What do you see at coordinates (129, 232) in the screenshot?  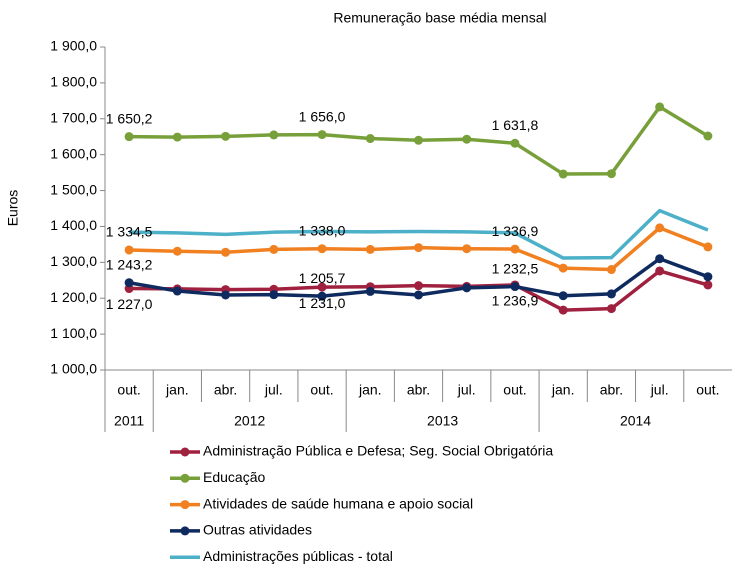 I see `data-label: 1 334,5` at bounding box center [129, 232].